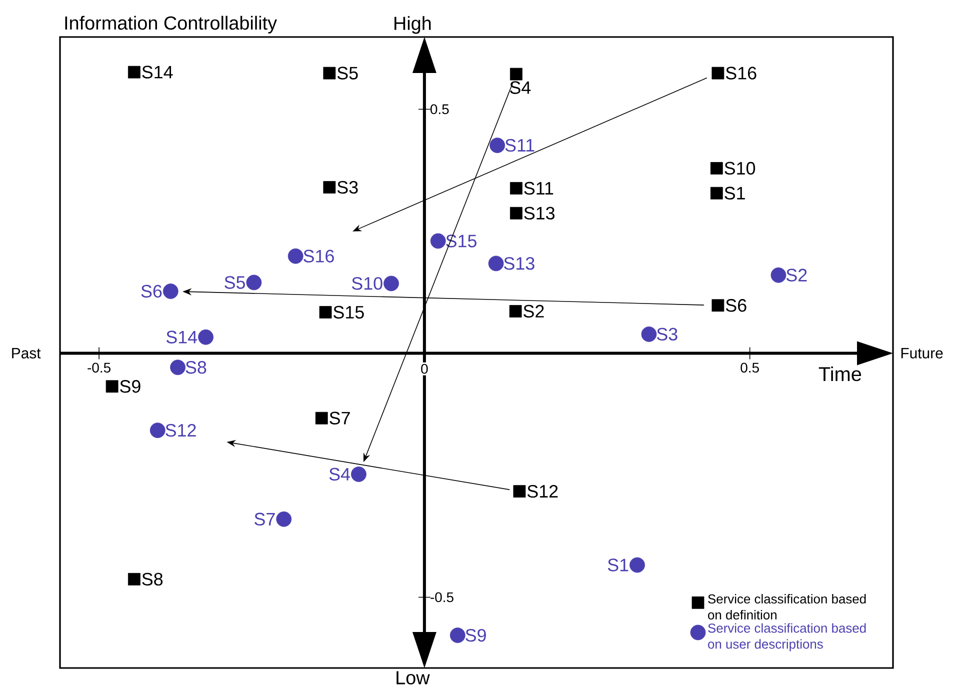 The width and height of the screenshot is (959, 700). I want to click on y-axis-title: Information Controllability, so click(171, 25).